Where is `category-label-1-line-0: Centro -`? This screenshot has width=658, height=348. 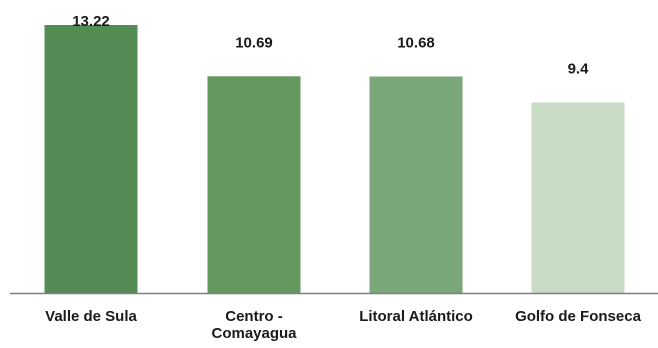 category-label-1-line-0: Centro - is located at coordinates (254, 316).